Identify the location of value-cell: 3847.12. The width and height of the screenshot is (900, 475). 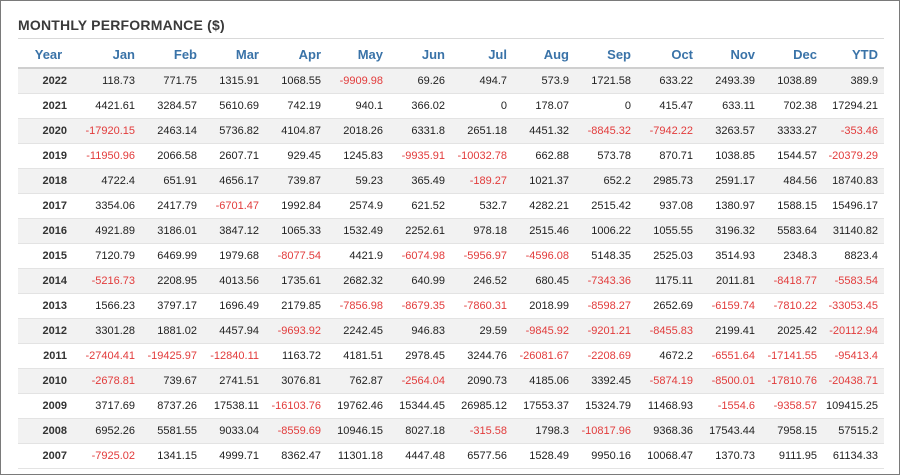
(234, 231).